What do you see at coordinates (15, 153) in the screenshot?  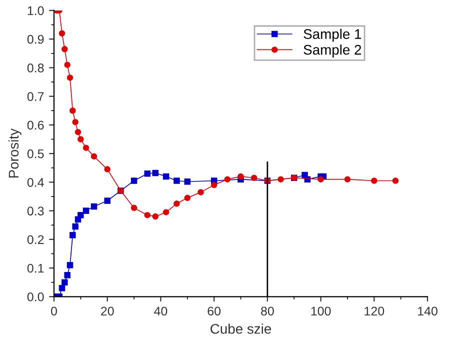 I see `y-axis-title: Porosity` at bounding box center [15, 153].